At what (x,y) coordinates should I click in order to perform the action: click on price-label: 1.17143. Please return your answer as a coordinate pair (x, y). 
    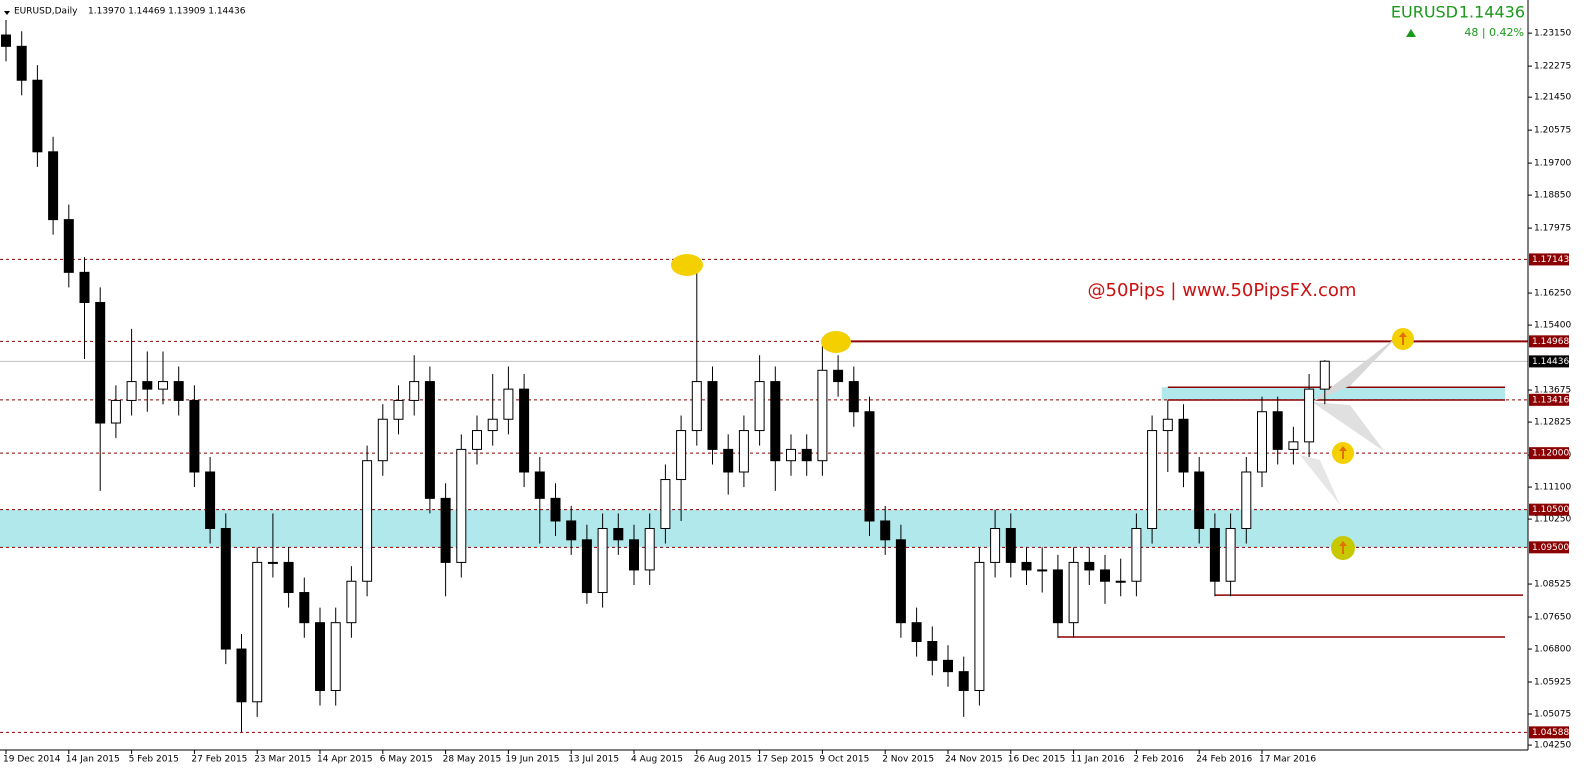
    Looking at the image, I should click on (1550, 260).